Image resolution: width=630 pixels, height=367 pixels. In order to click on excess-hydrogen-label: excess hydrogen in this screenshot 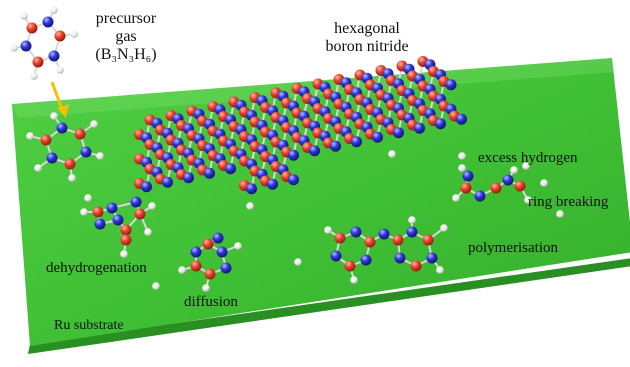, I will do `click(528, 158)`.